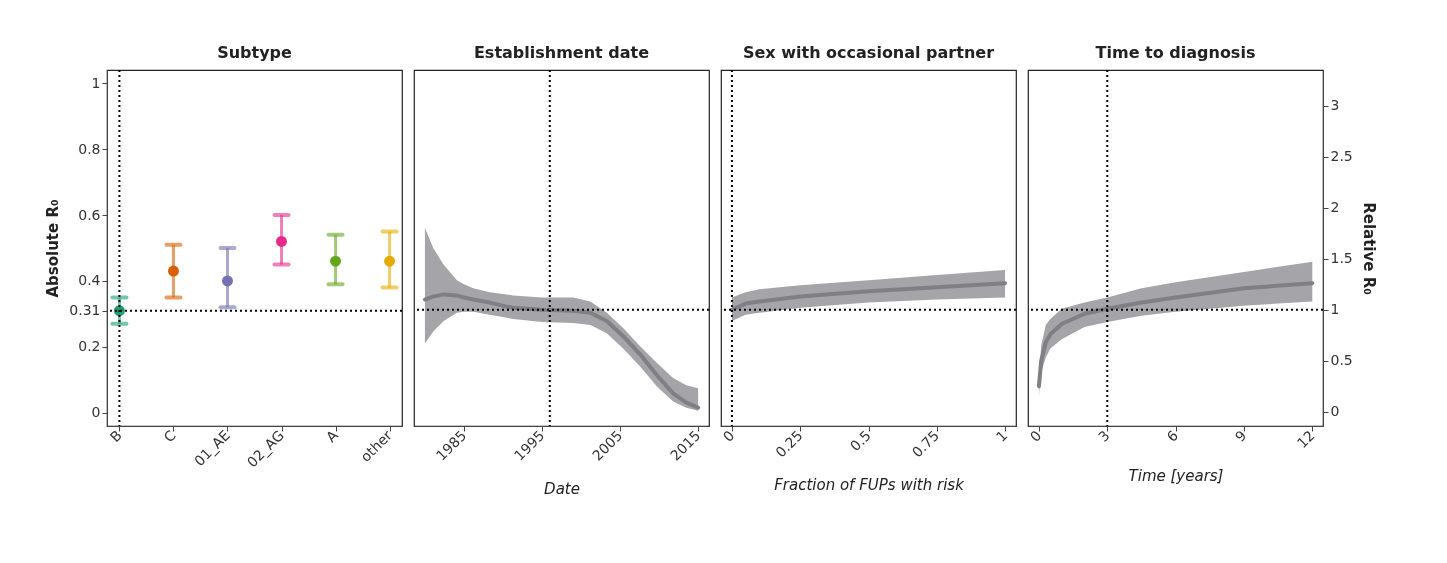 The image size is (1447, 563). I want to click on x-tick-label: 9, so click(1240, 436).